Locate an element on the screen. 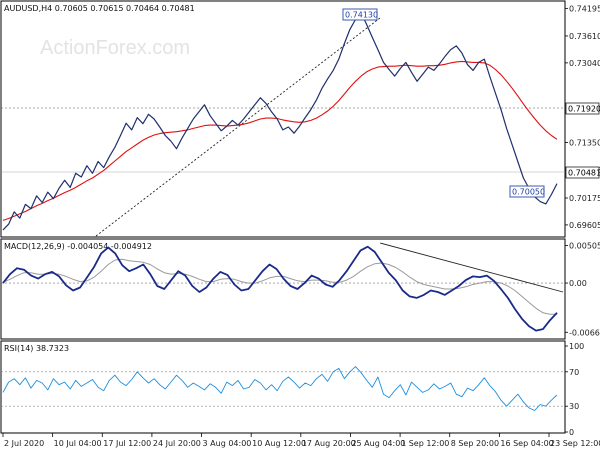 This screenshot has height=450, width=600. price-tick-label-1: 0.73610 is located at coordinates (584, 36).